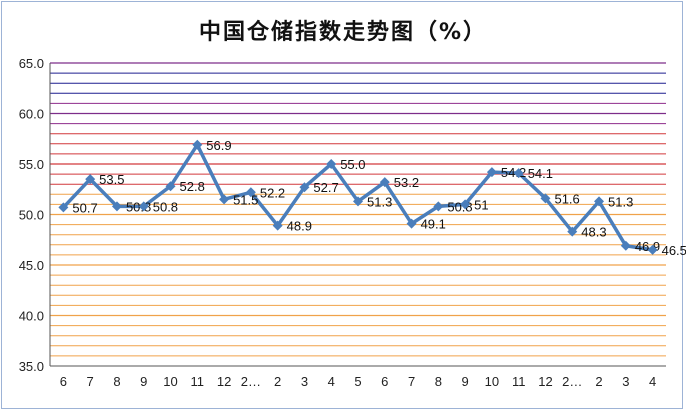 This screenshot has width=686, height=412. Describe the element at coordinates (31, 265) in the screenshot. I see `y-tick-label: 45.0` at that location.